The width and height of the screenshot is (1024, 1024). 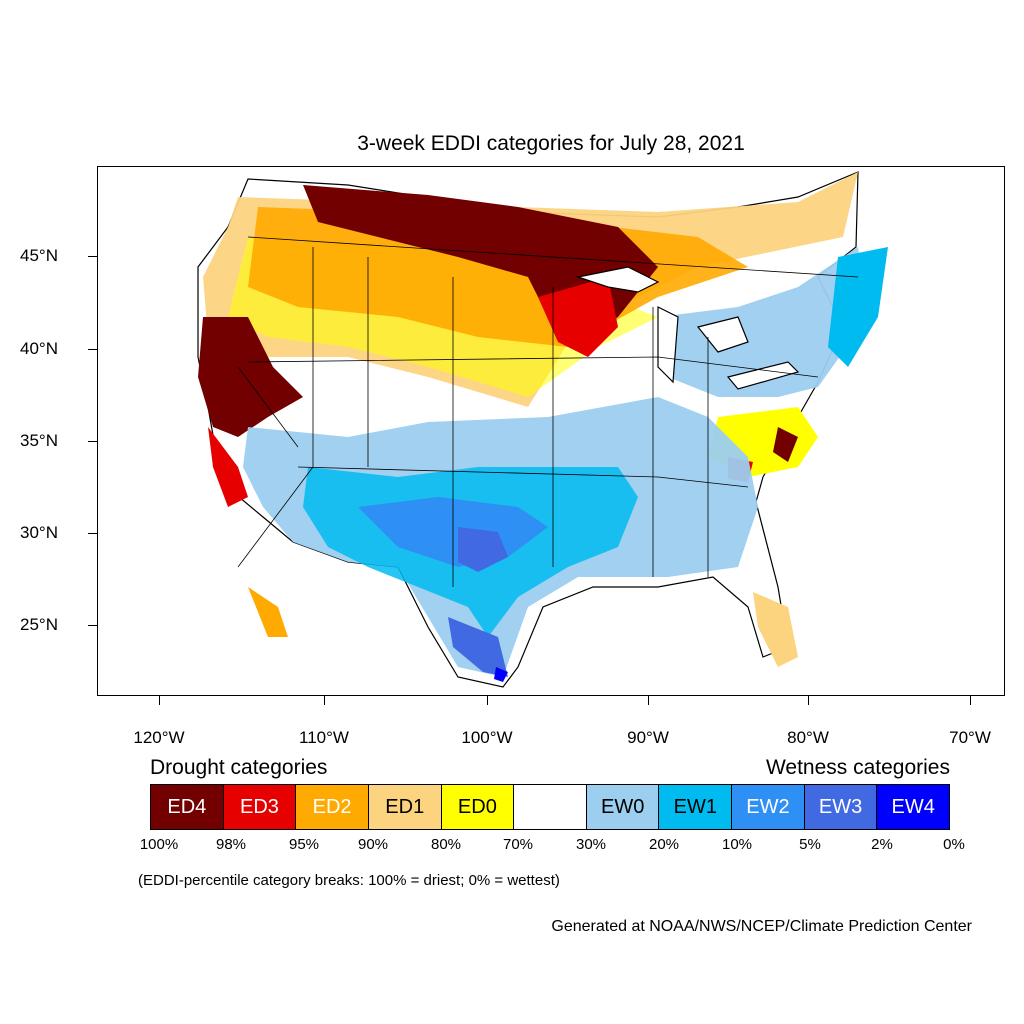 What do you see at coordinates (39, 624) in the screenshot?
I see `lat-label-25n: 25°N` at bounding box center [39, 624].